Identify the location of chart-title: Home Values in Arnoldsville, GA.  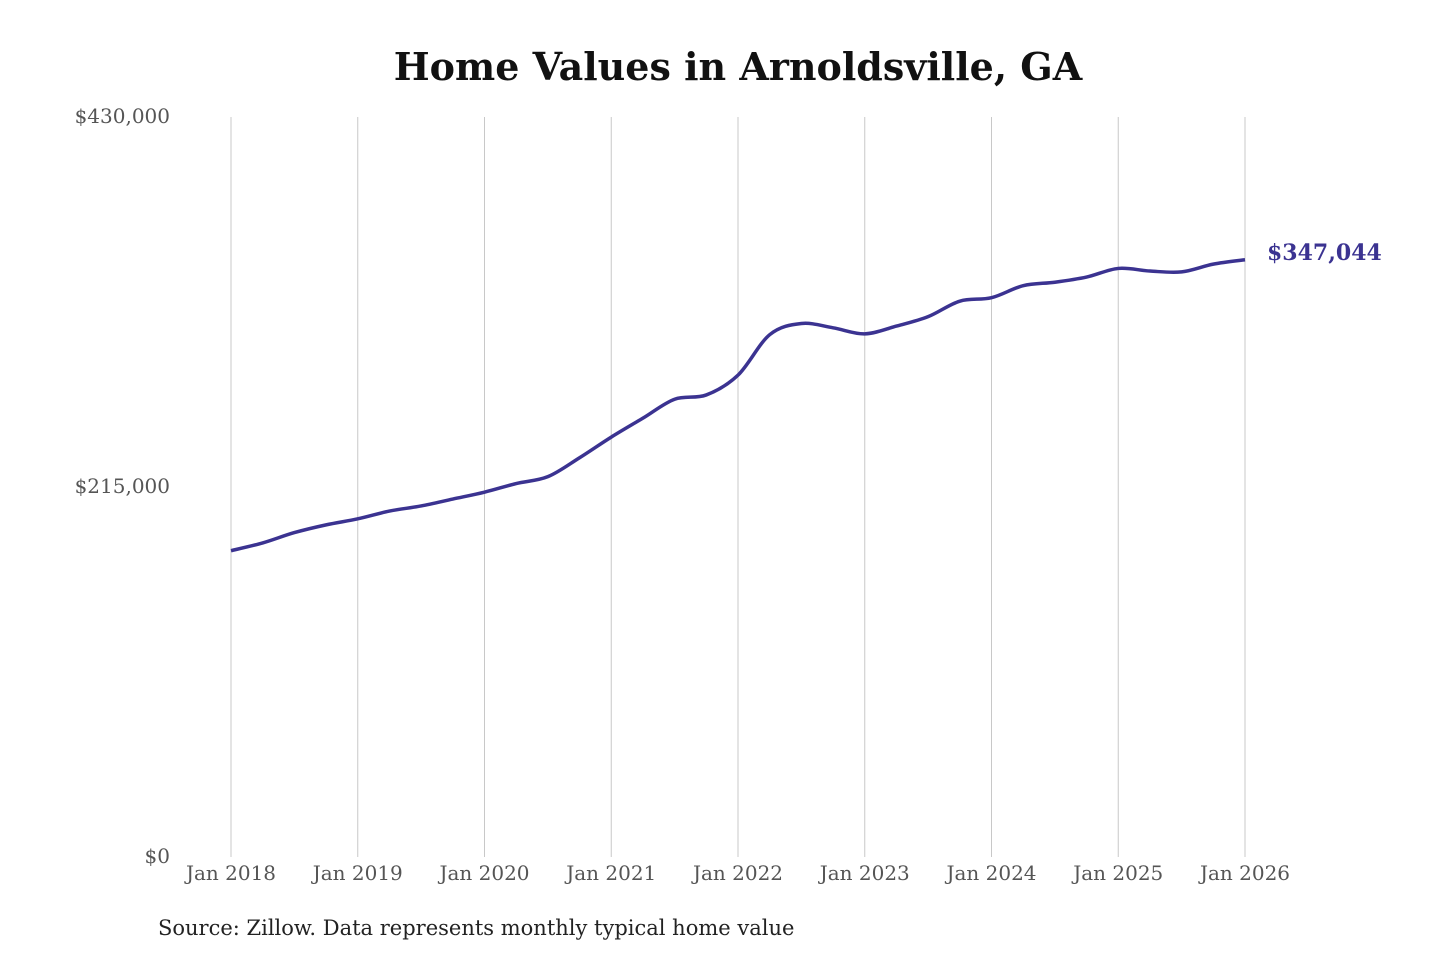
(738, 66).